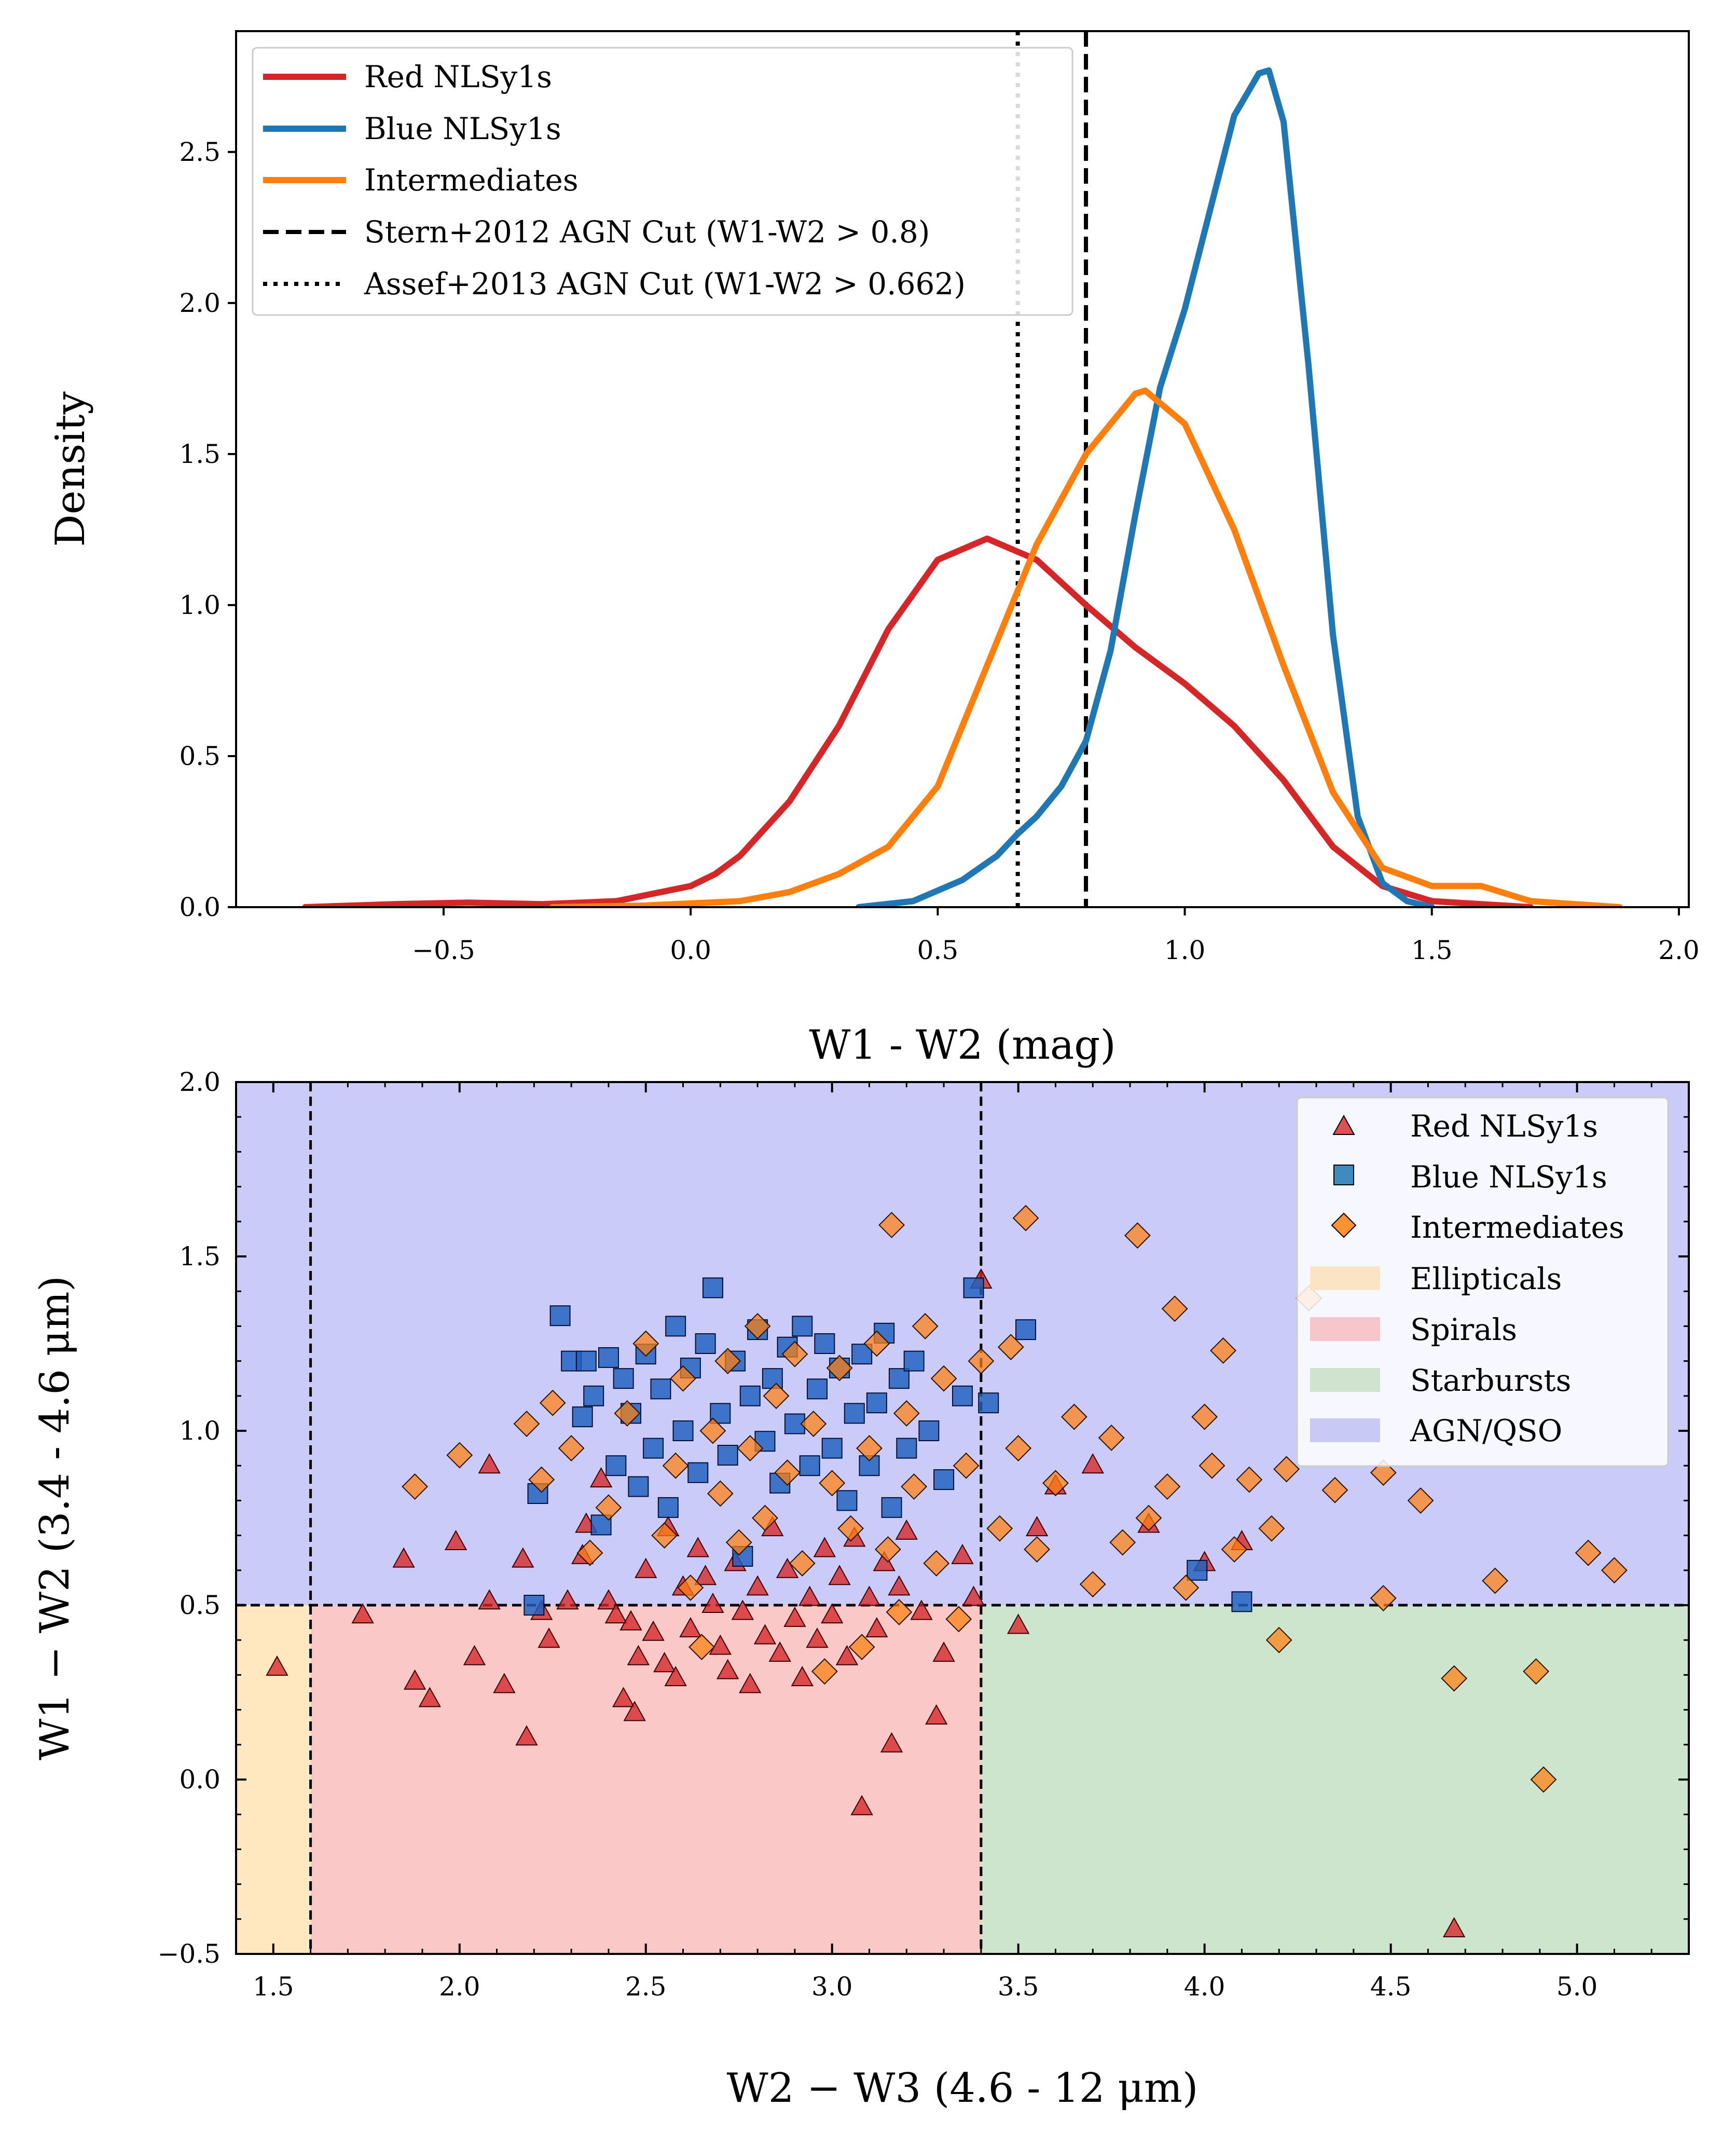  Describe the element at coordinates (938, 950) in the screenshot. I see `kde-x-tick-label: 0.5` at that location.